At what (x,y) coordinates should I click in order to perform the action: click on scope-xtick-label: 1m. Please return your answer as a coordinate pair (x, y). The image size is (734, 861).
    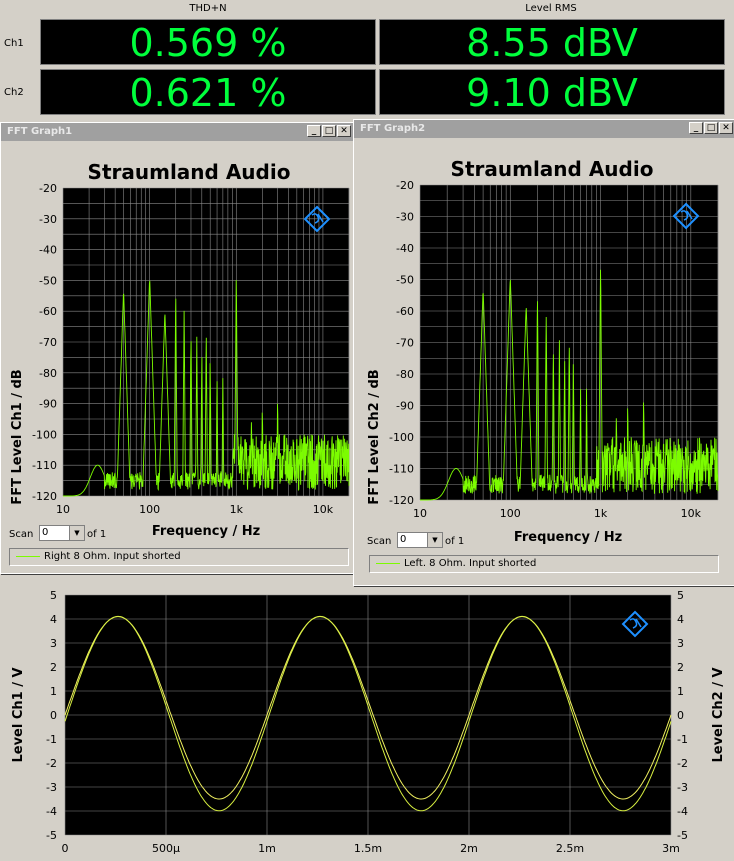
    Looking at the image, I should click on (267, 848).